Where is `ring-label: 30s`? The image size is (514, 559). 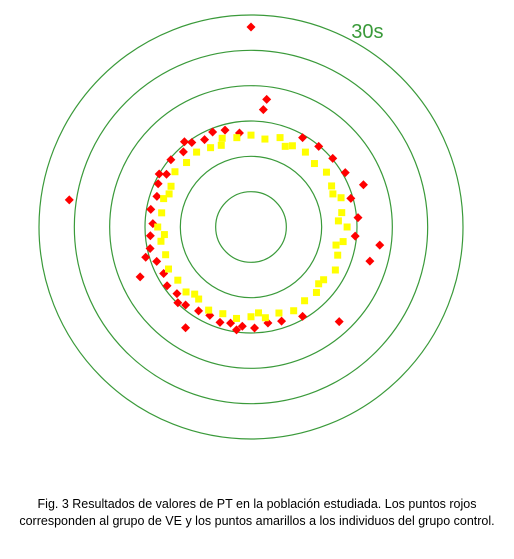
ring-label: 30s is located at coordinates (367, 32).